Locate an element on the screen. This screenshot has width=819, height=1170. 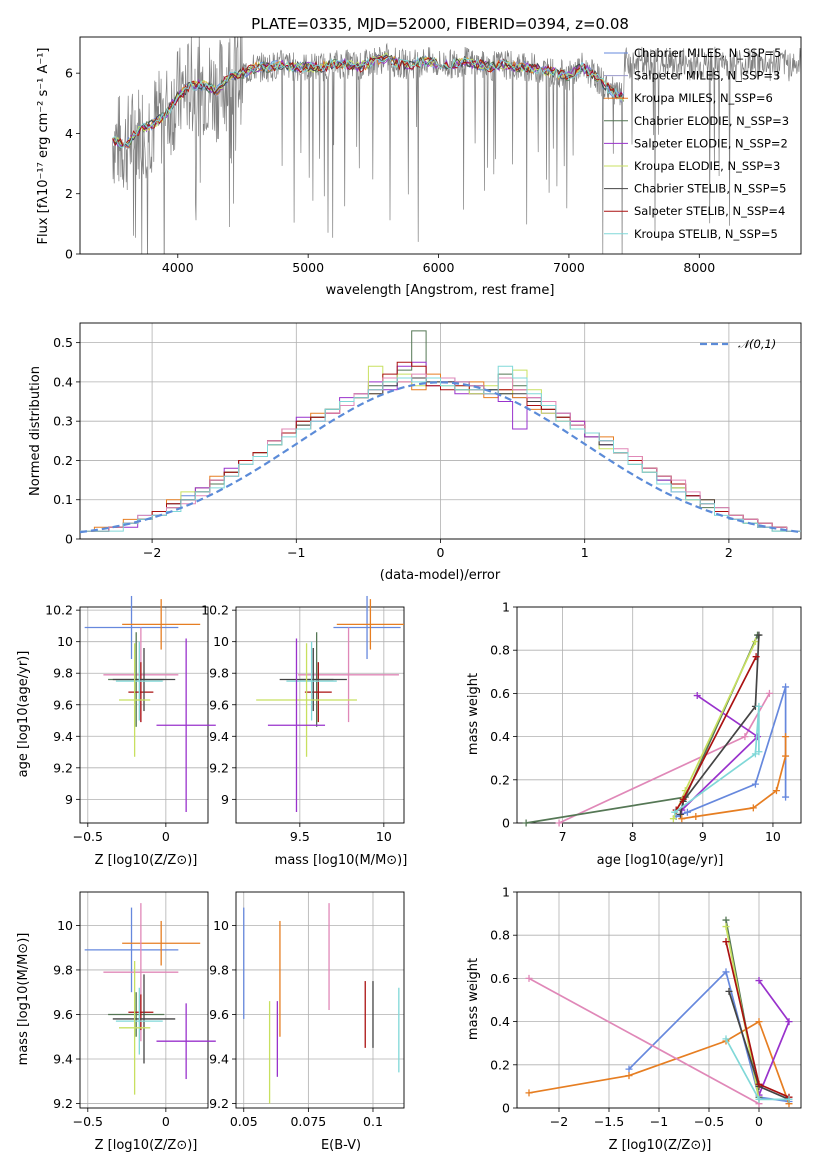
weight-z-xlabel: Z [log10(Z/Z⊙)] is located at coordinates (660, 1145).